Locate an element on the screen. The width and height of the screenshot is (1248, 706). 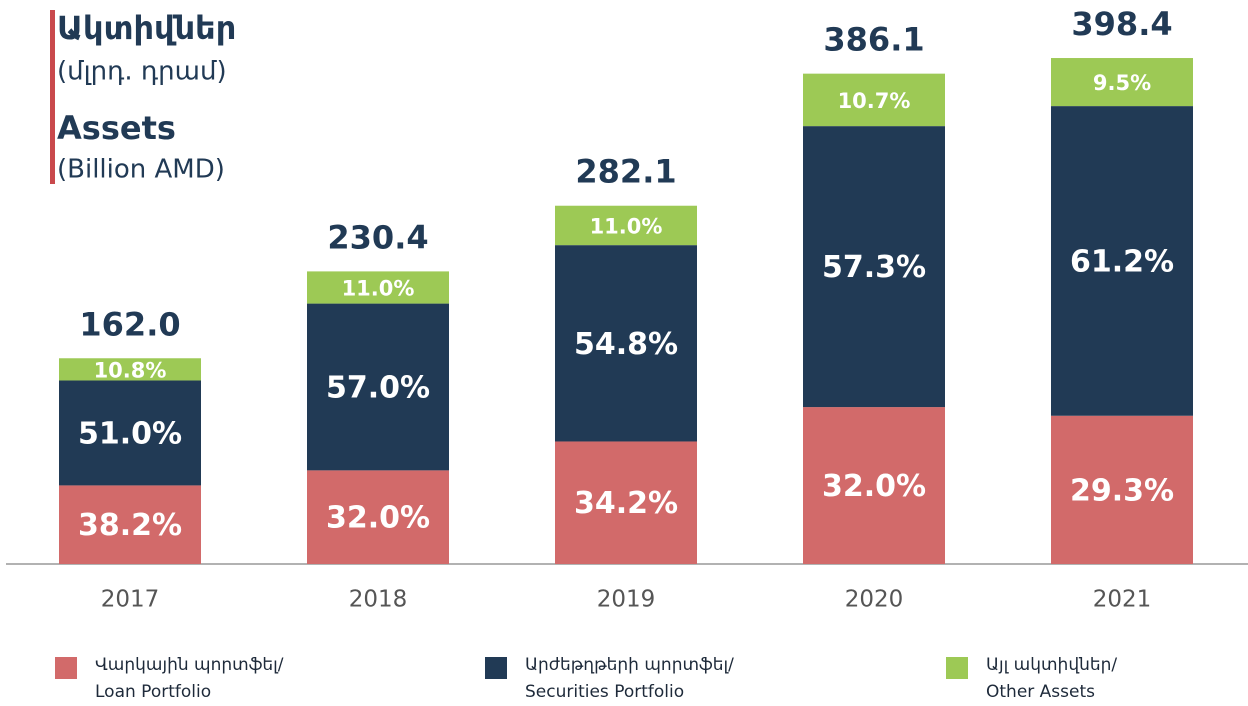
chart-title-en: Assets is located at coordinates (116, 128).